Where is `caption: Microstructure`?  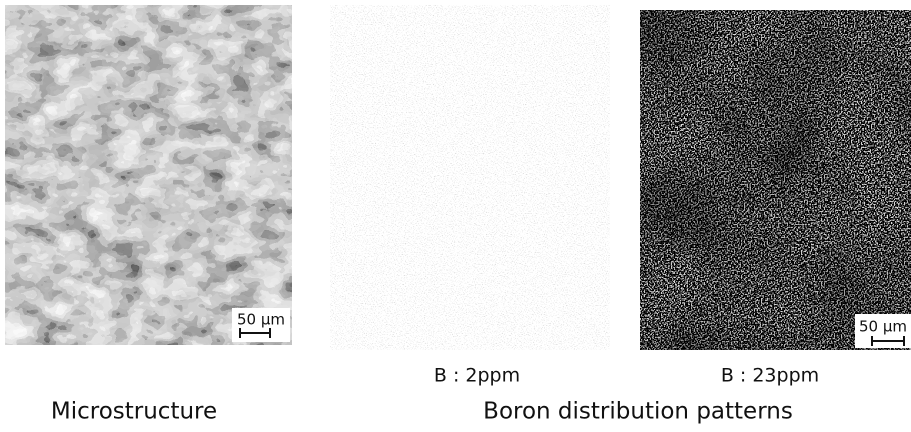 caption: Microstructure is located at coordinates (134, 412).